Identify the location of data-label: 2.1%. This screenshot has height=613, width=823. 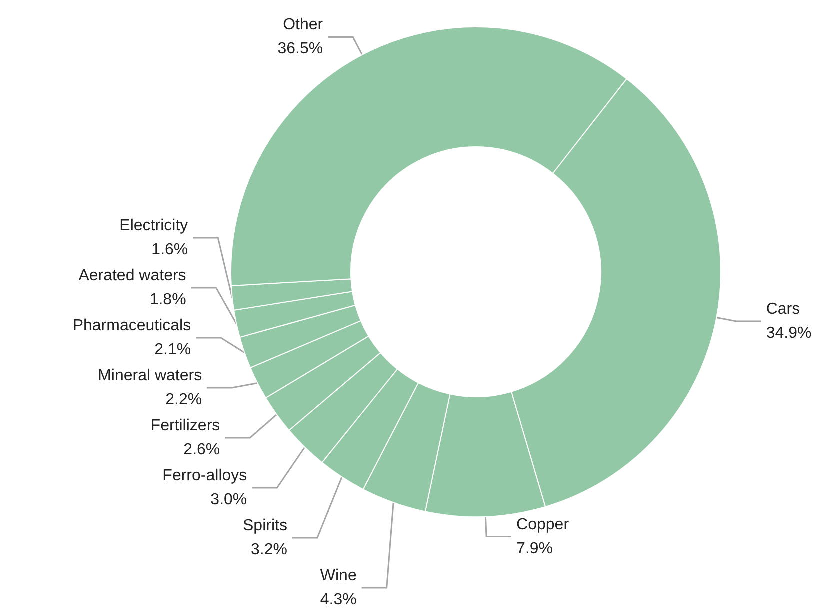
(173, 350).